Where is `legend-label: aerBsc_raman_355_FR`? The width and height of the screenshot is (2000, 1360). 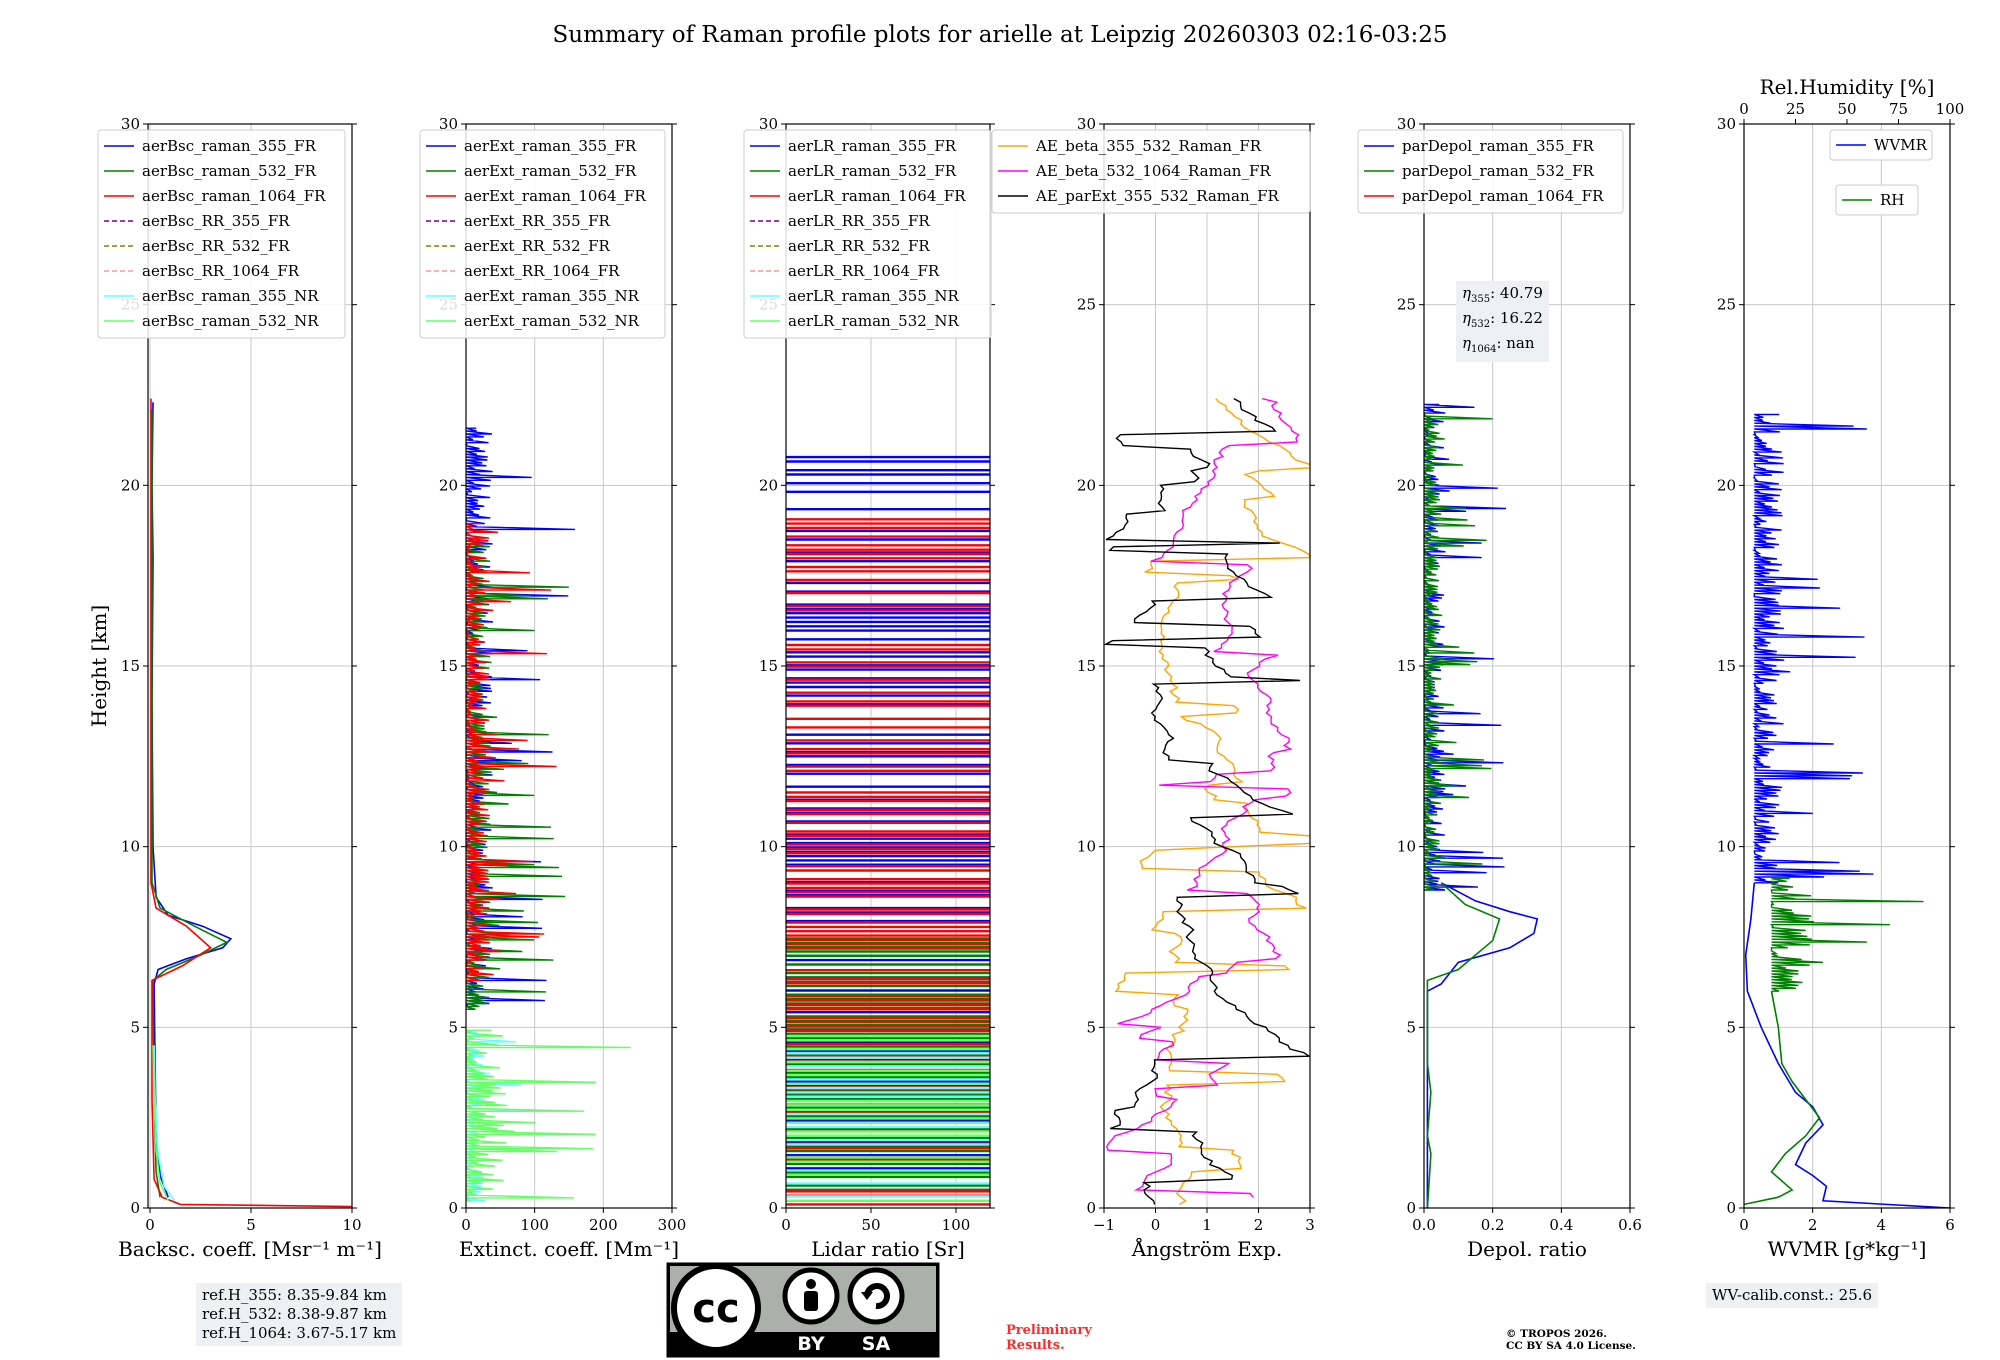 legend-label: aerBsc_raman_355_FR is located at coordinates (229, 146).